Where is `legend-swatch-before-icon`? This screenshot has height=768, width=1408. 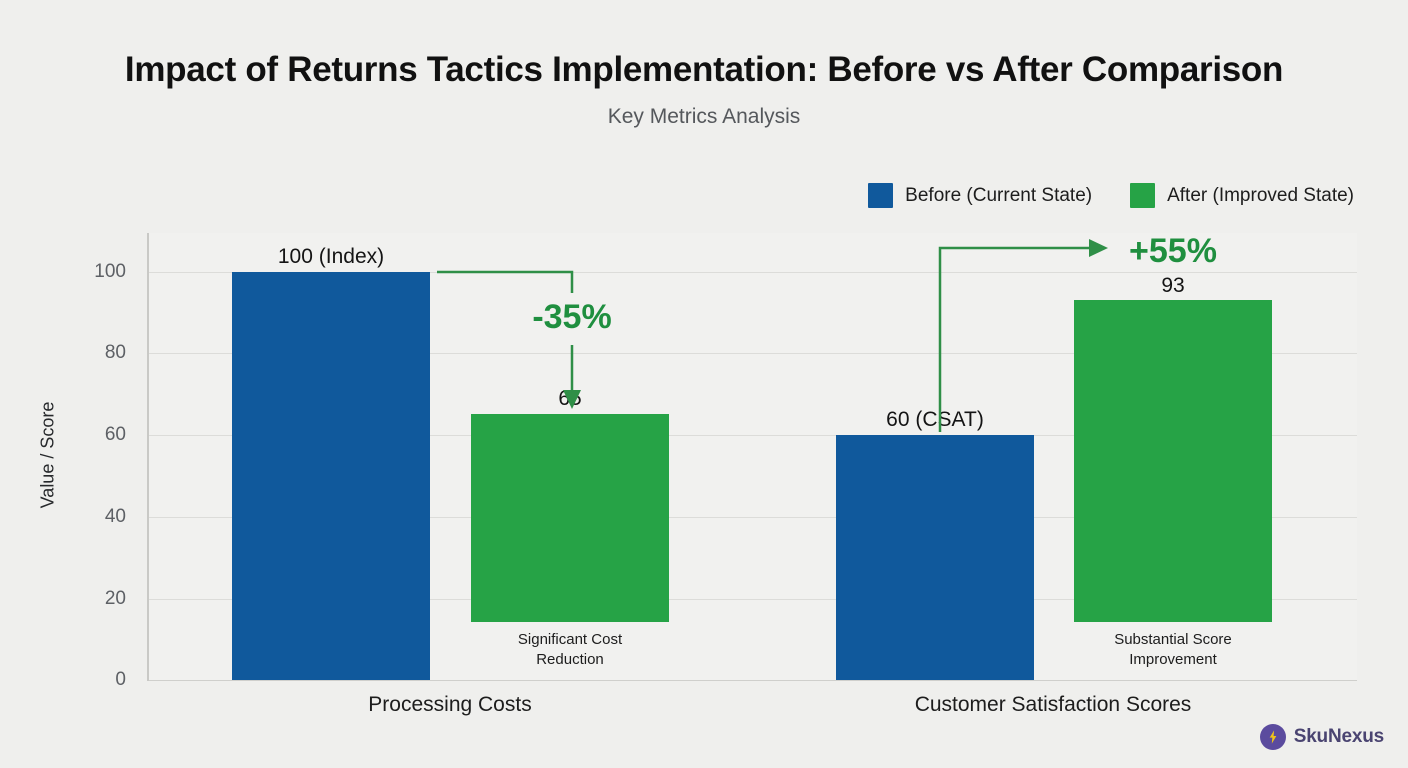 legend-swatch-before-icon is located at coordinates (881, 195).